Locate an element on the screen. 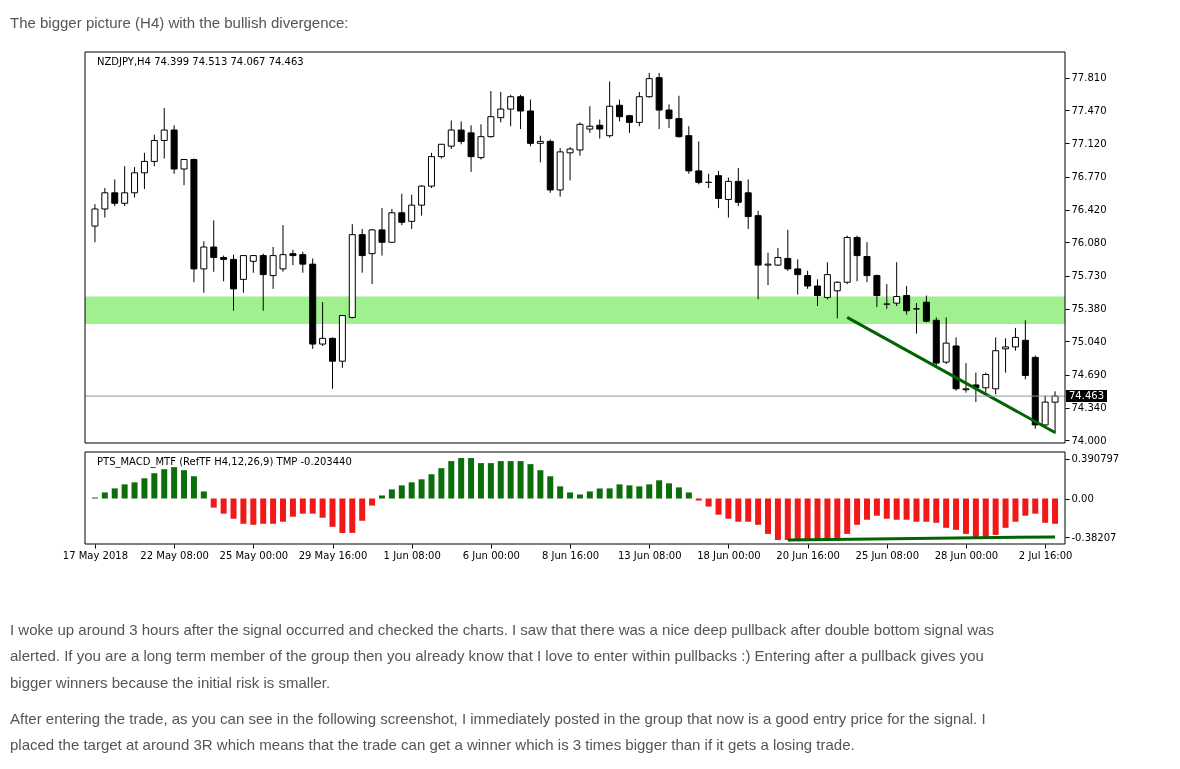 Image resolution: width=1180 pixels, height=769 pixels. y-tick-label: 77.810 is located at coordinates (1089, 78).